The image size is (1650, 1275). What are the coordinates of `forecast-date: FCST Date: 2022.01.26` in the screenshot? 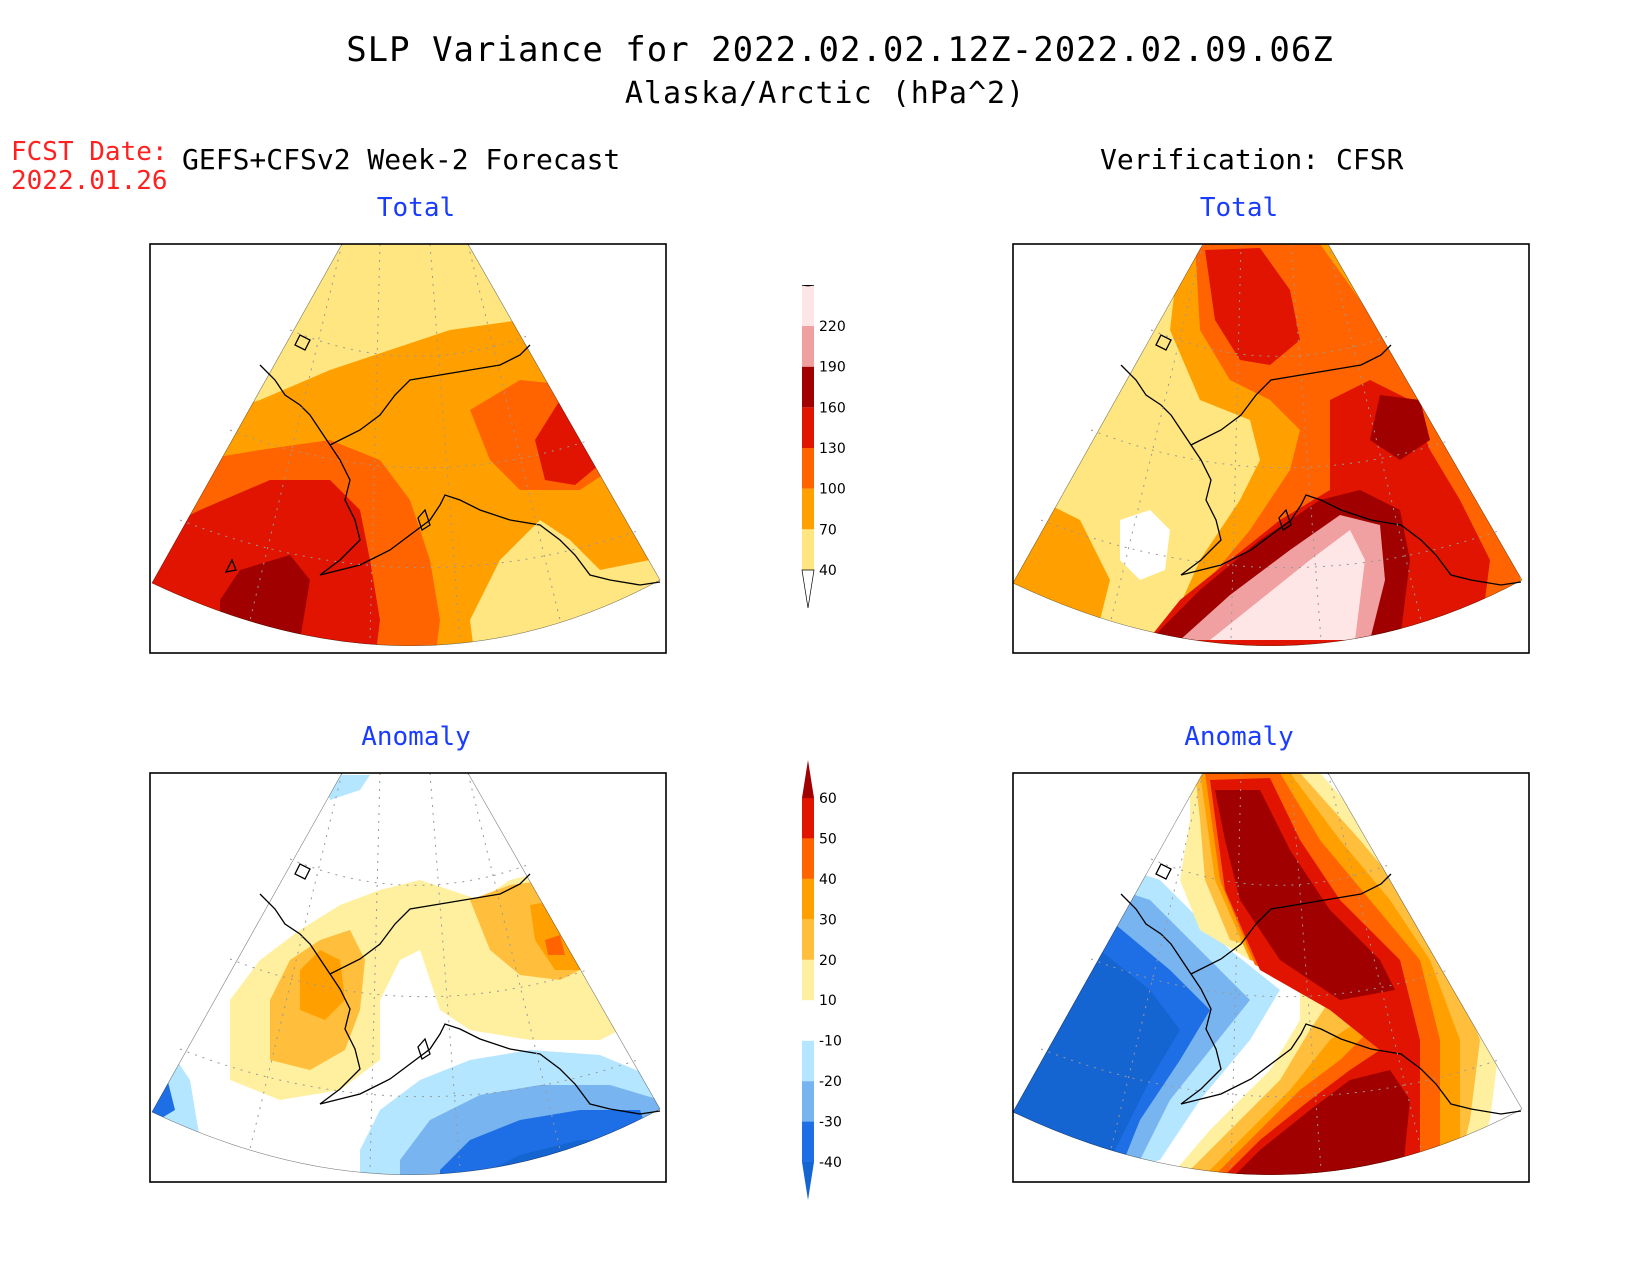 It's located at (89, 167).